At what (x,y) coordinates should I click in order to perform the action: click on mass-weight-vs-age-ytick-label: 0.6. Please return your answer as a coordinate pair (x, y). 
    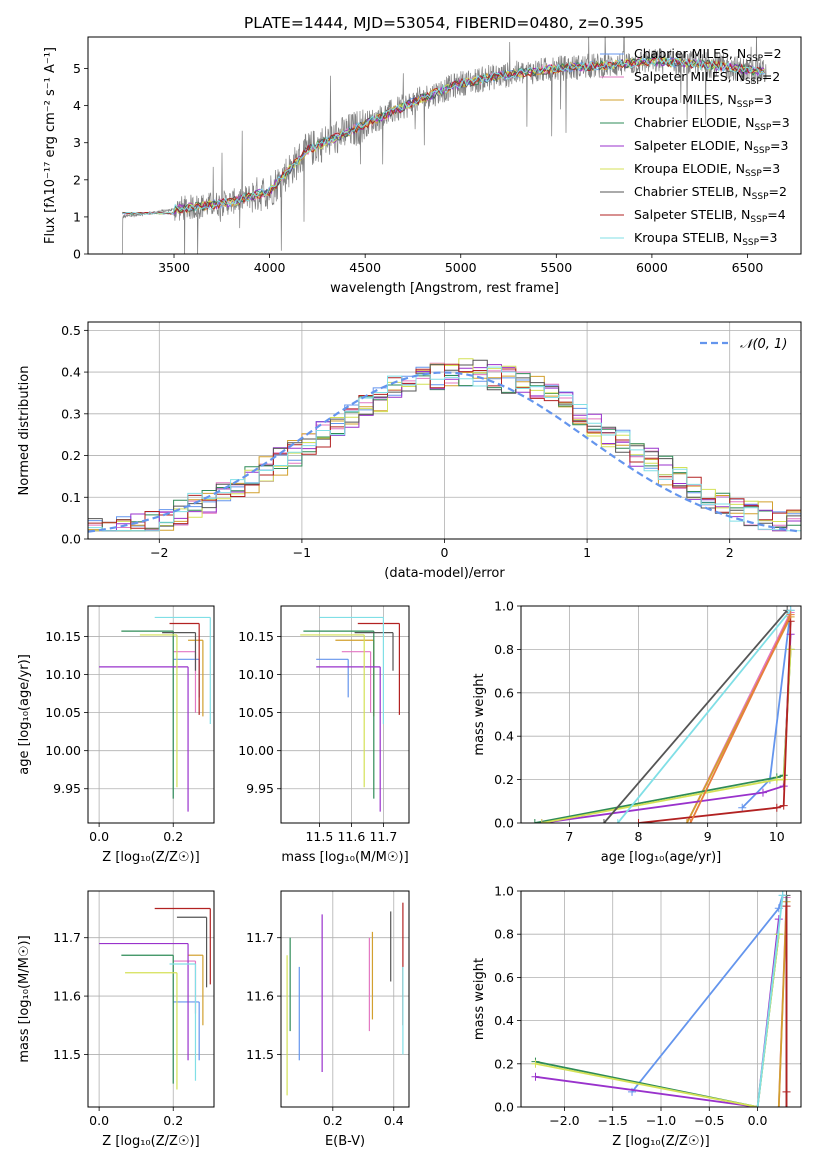
    Looking at the image, I should click on (504, 692).